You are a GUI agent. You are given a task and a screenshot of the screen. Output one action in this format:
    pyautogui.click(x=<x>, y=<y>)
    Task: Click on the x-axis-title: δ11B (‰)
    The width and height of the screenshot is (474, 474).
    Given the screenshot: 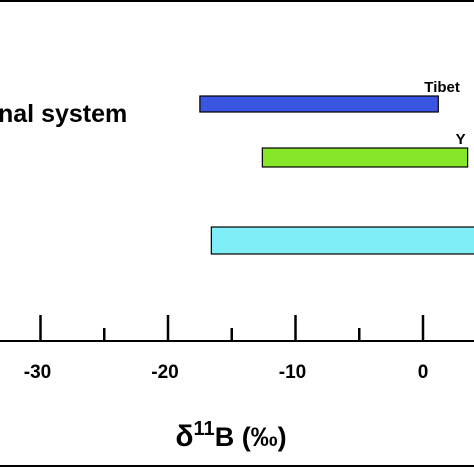 What is the action you would take?
    pyautogui.click(x=230, y=435)
    